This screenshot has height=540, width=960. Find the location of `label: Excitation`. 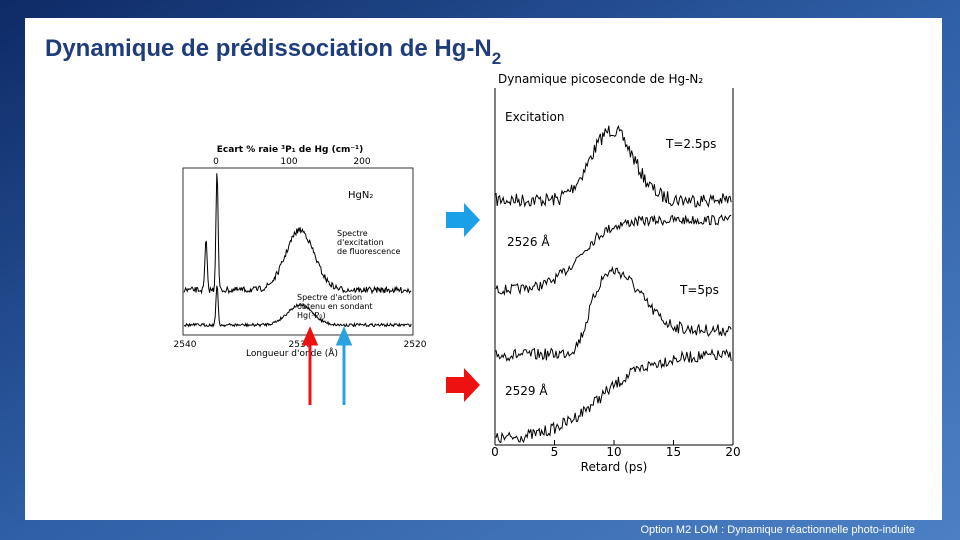

label: Excitation is located at coordinates (534, 117).